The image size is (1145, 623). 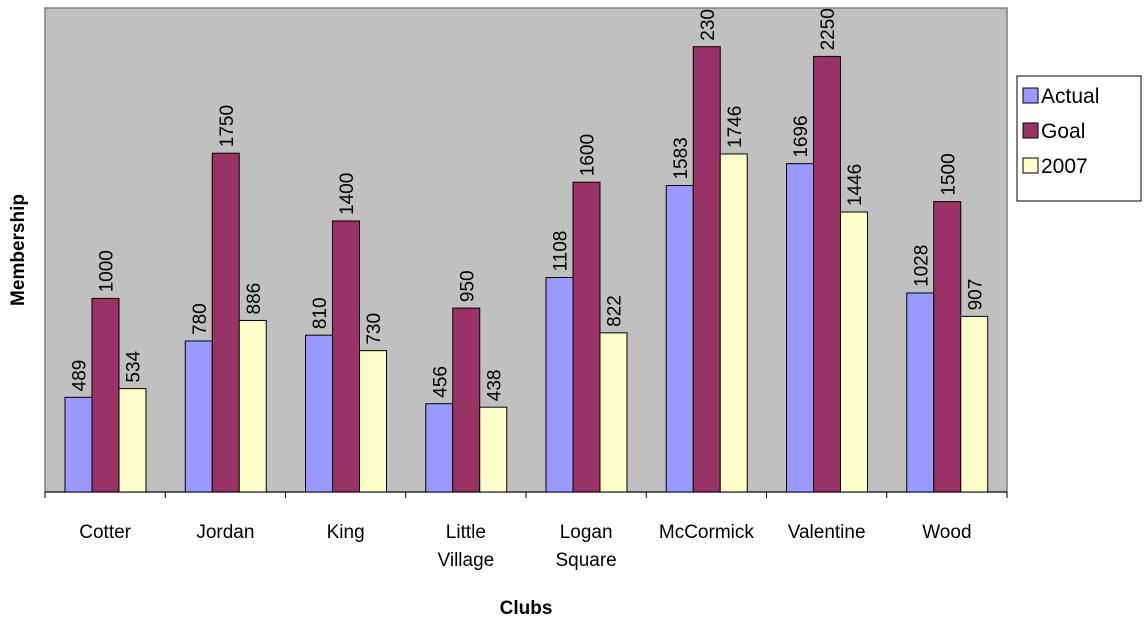 I want to click on legend-label-2007: 2007, so click(x=1064, y=166).